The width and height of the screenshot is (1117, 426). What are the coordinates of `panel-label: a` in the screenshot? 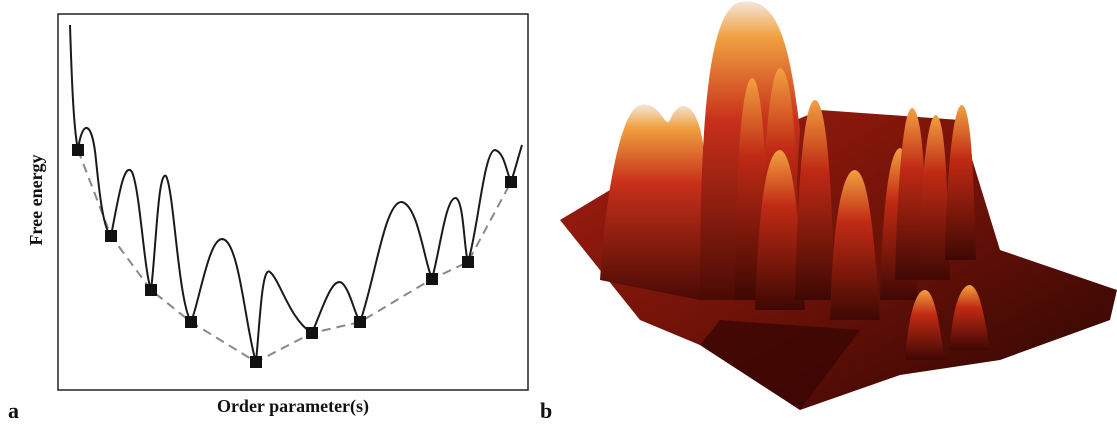 It's located at (13, 410).